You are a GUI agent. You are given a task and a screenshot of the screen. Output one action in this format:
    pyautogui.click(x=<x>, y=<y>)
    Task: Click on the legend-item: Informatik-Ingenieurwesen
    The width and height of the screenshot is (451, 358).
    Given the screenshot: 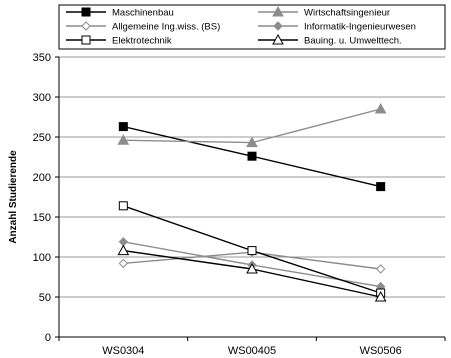 What is the action you would take?
    pyautogui.click(x=337, y=27)
    